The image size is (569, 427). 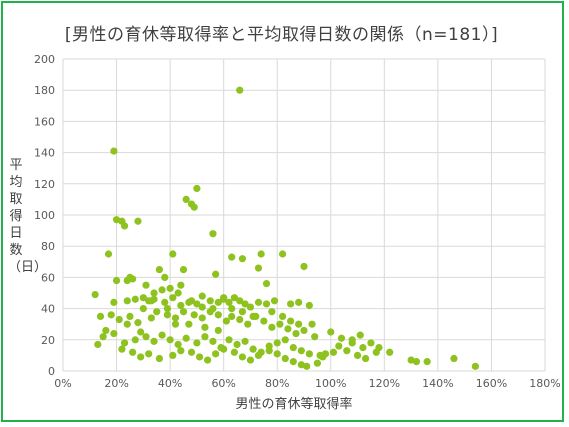 I want to click on x-tick-label: 0%, so click(x=62, y=383).